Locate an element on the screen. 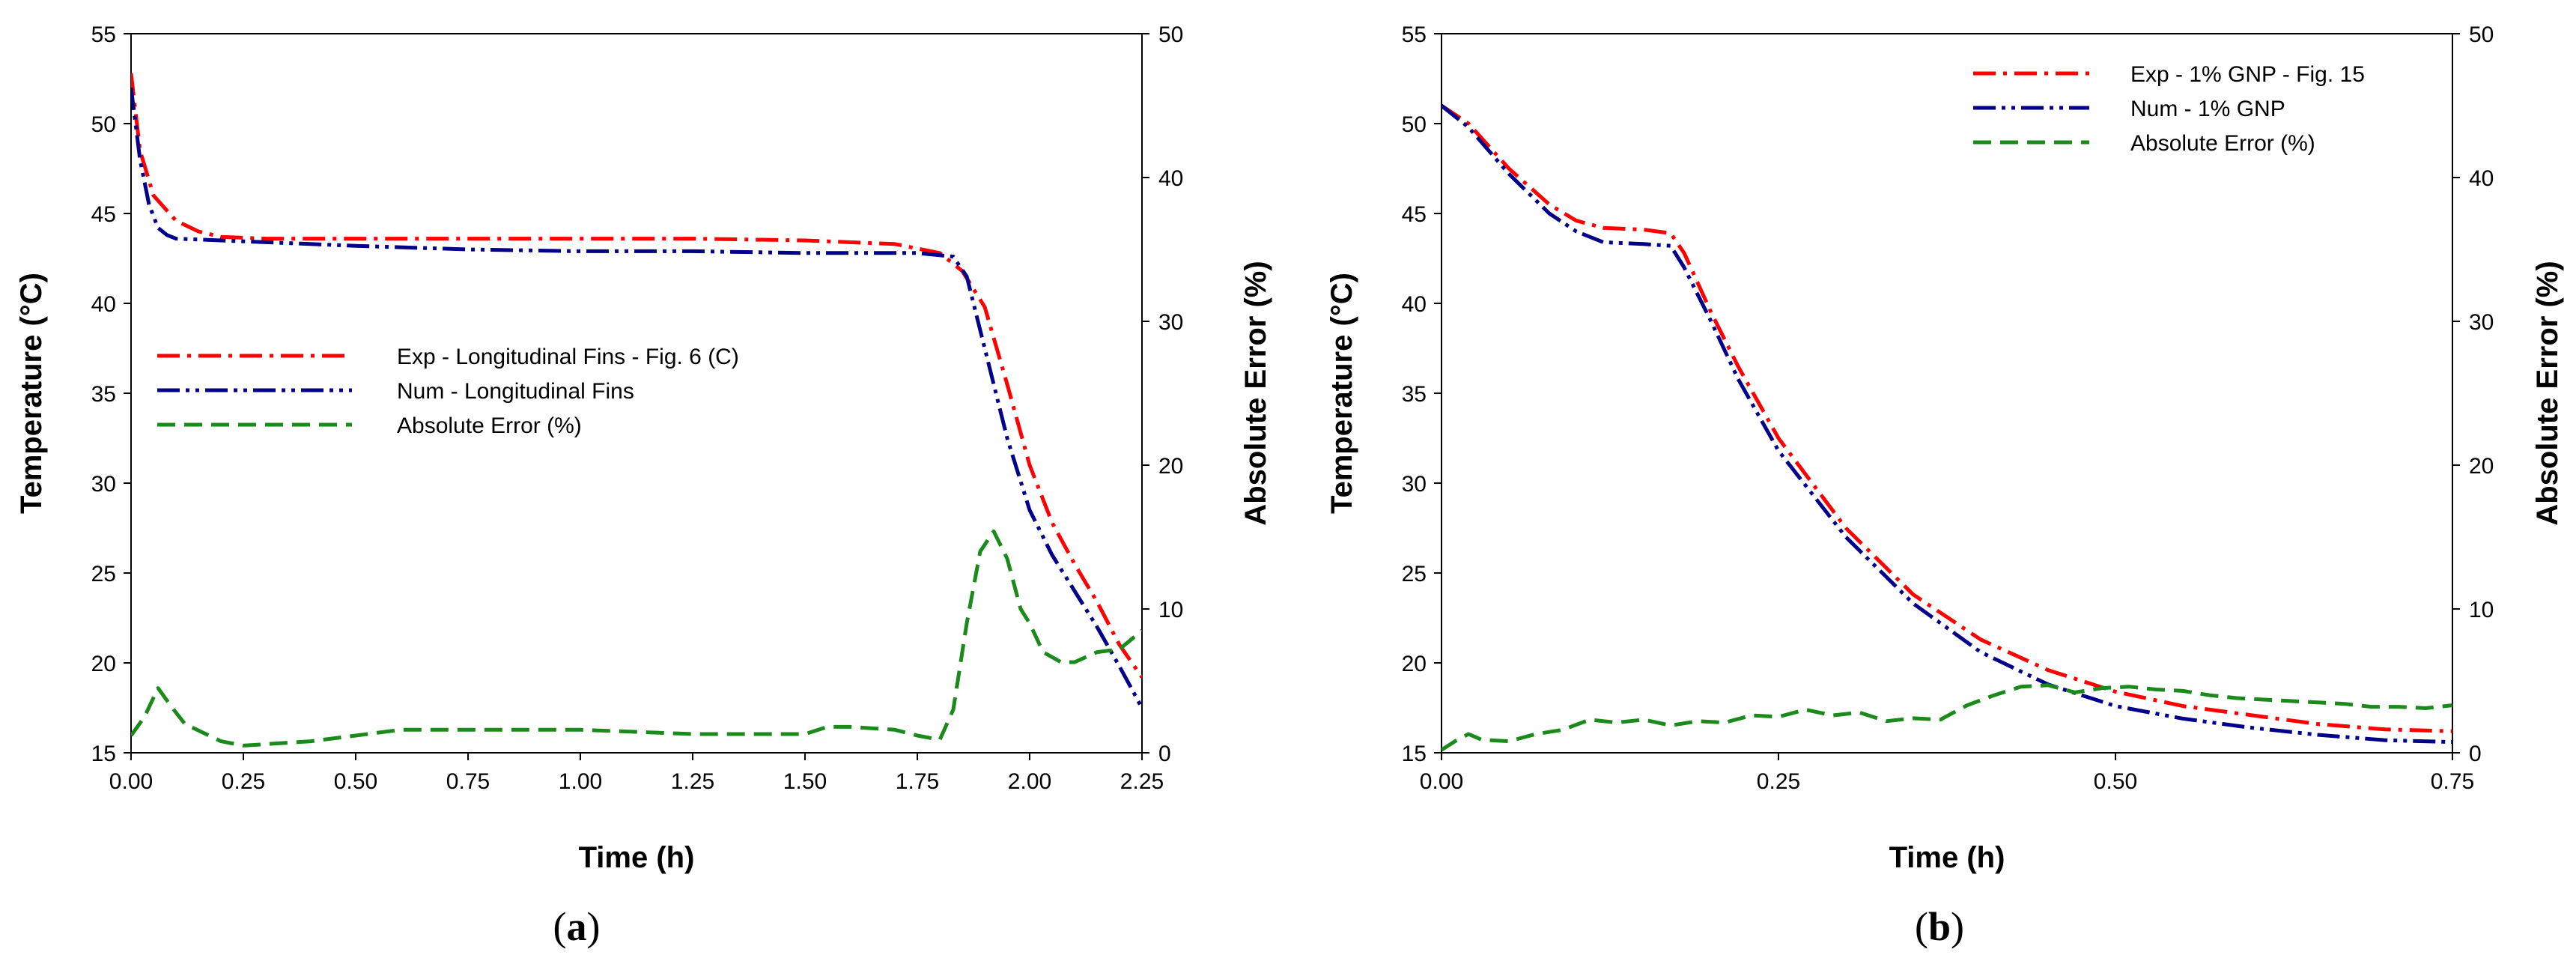  legend-label-0: Exp - 1% GNP - Fig. 15 is located at coordinates (2247, 74).